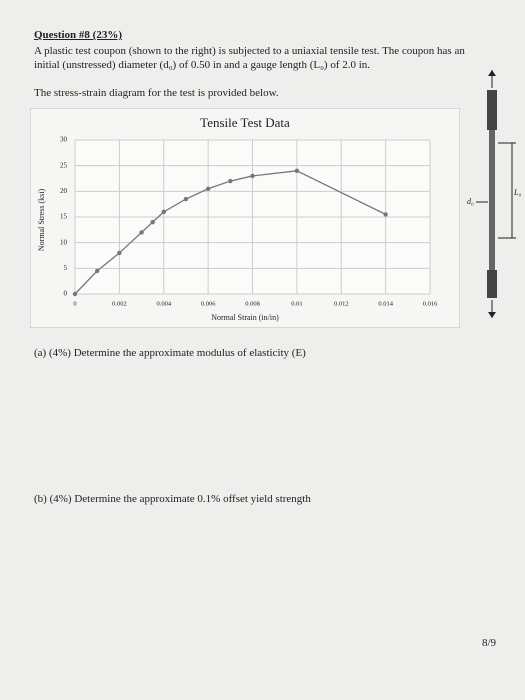 This screenshot has height=700, width=525. I want to click on x-tick-label: 0.012, so click(341, 303).